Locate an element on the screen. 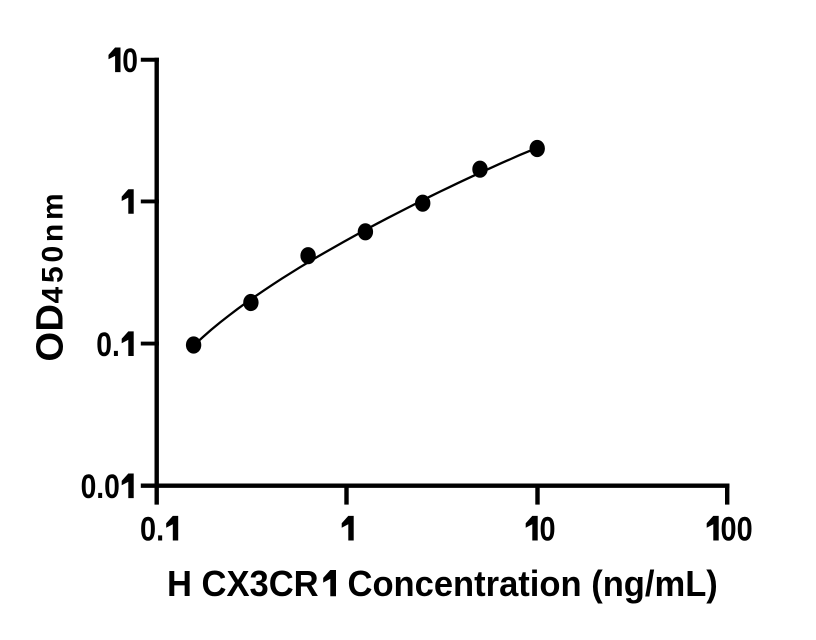  svg-text: OD450nm is located at coordinates (51, 275).